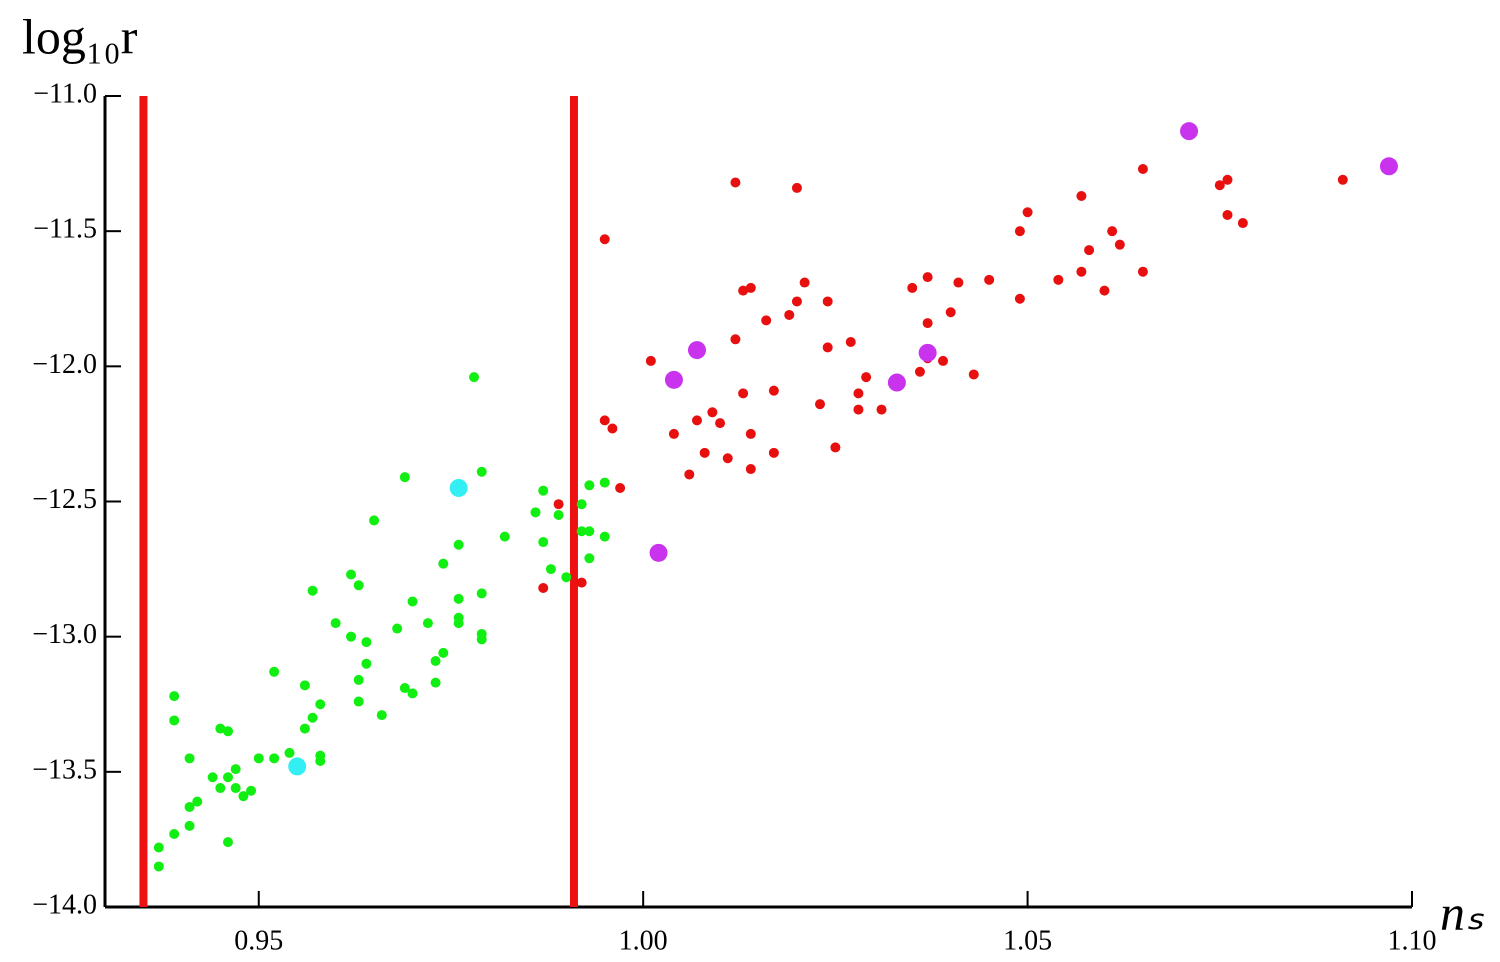 Image resolution: width=1500 pixels, height=962 pixels. What do you see at coordinates (643, 940) in the screenshot?
I see `x-tick-label: 1.00` at bounding box center [643, 940].